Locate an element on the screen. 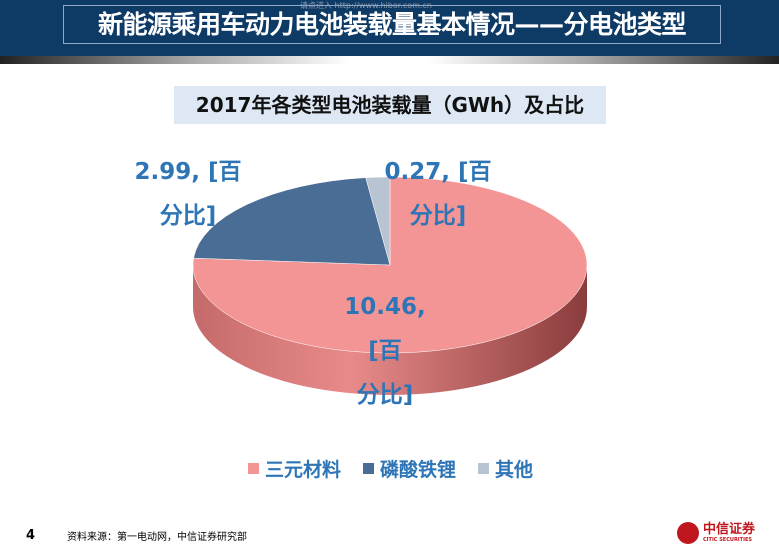  data-label-sanyuan: 10.46, [百 分比] is located at coordinates (385, 351).